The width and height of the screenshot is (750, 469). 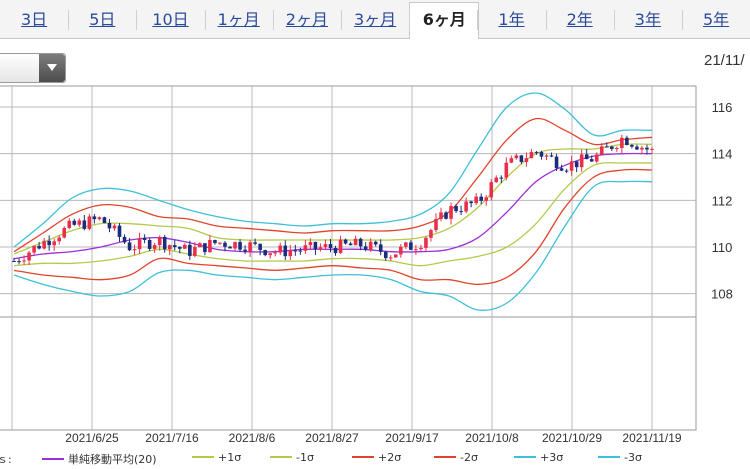 What do you see at coordinates (390, 457) in the screenshot?
I see `legend-label: +2σ` at bounding box center [390, 457].